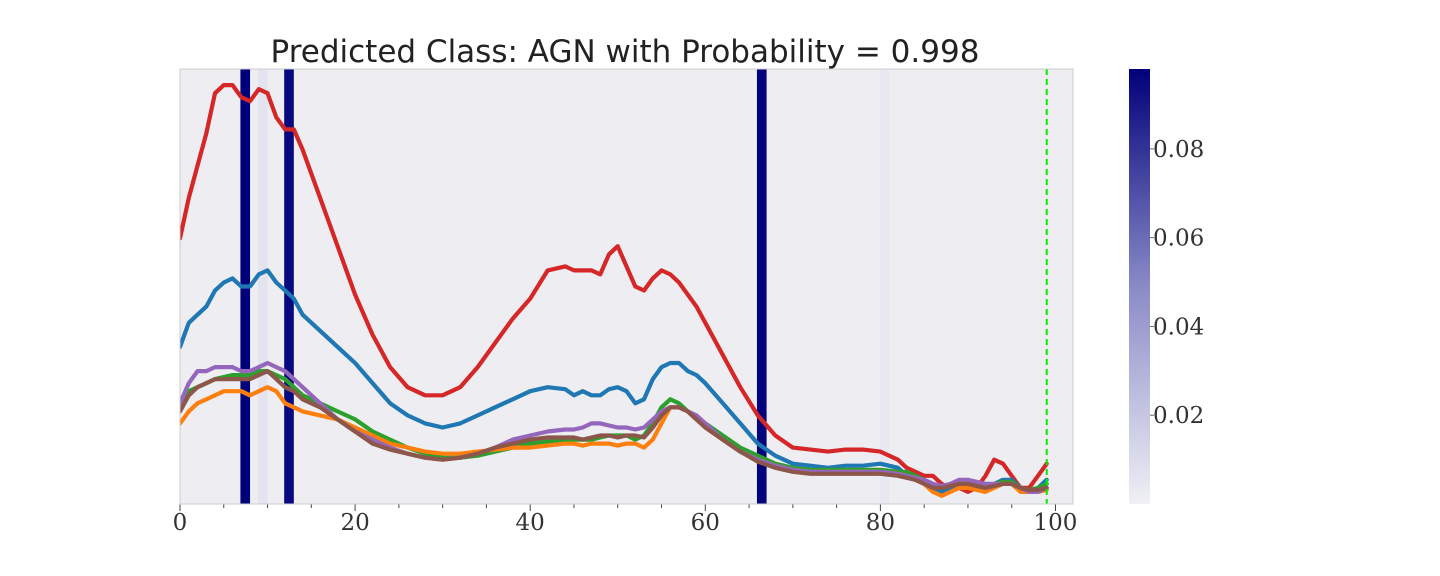 This screenshot has width=1440, height=576. I want to click on colorbar-ticks: 0.02 0.04 0.06 0.08, so click(1177, 283).